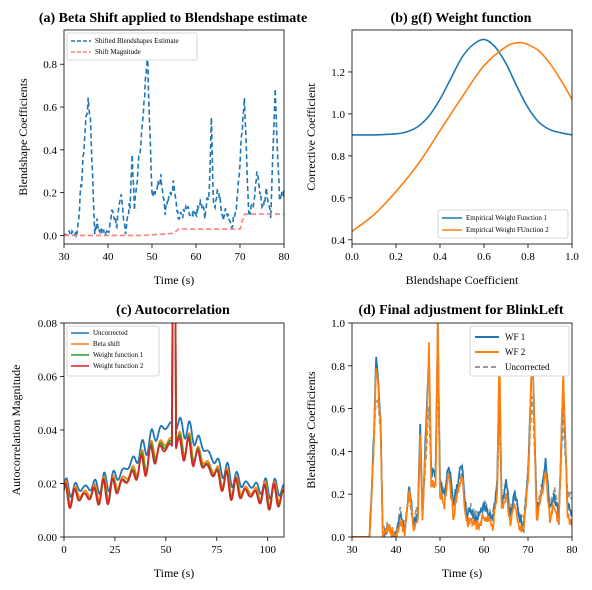 The image size is (592, 590). Describe the element at coordinates (338, 157) in the screenshot. I see `panel-b-ytick-label: 0.8` at that location.